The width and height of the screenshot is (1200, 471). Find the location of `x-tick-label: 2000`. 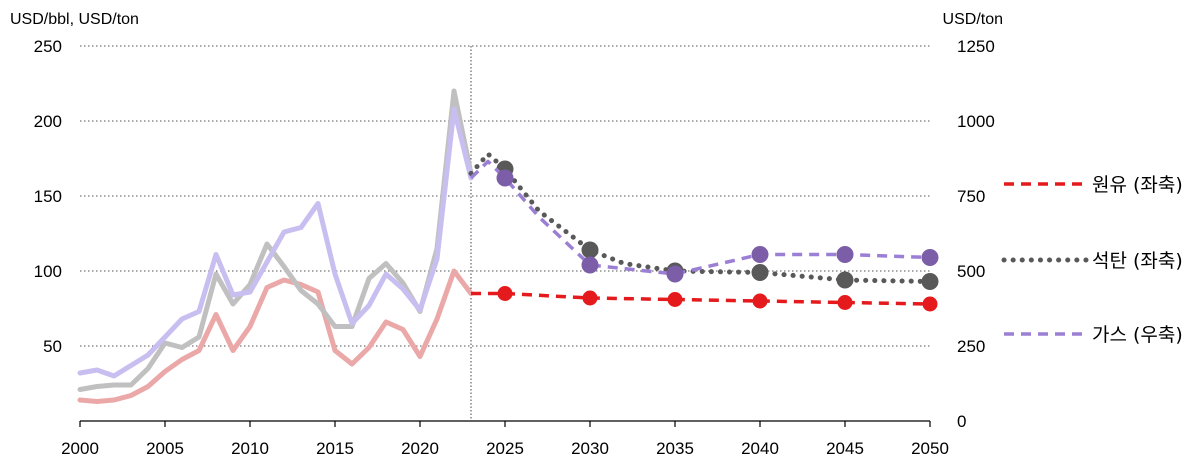

x-tick-label: 2000 is located at coordinates (80, 448).